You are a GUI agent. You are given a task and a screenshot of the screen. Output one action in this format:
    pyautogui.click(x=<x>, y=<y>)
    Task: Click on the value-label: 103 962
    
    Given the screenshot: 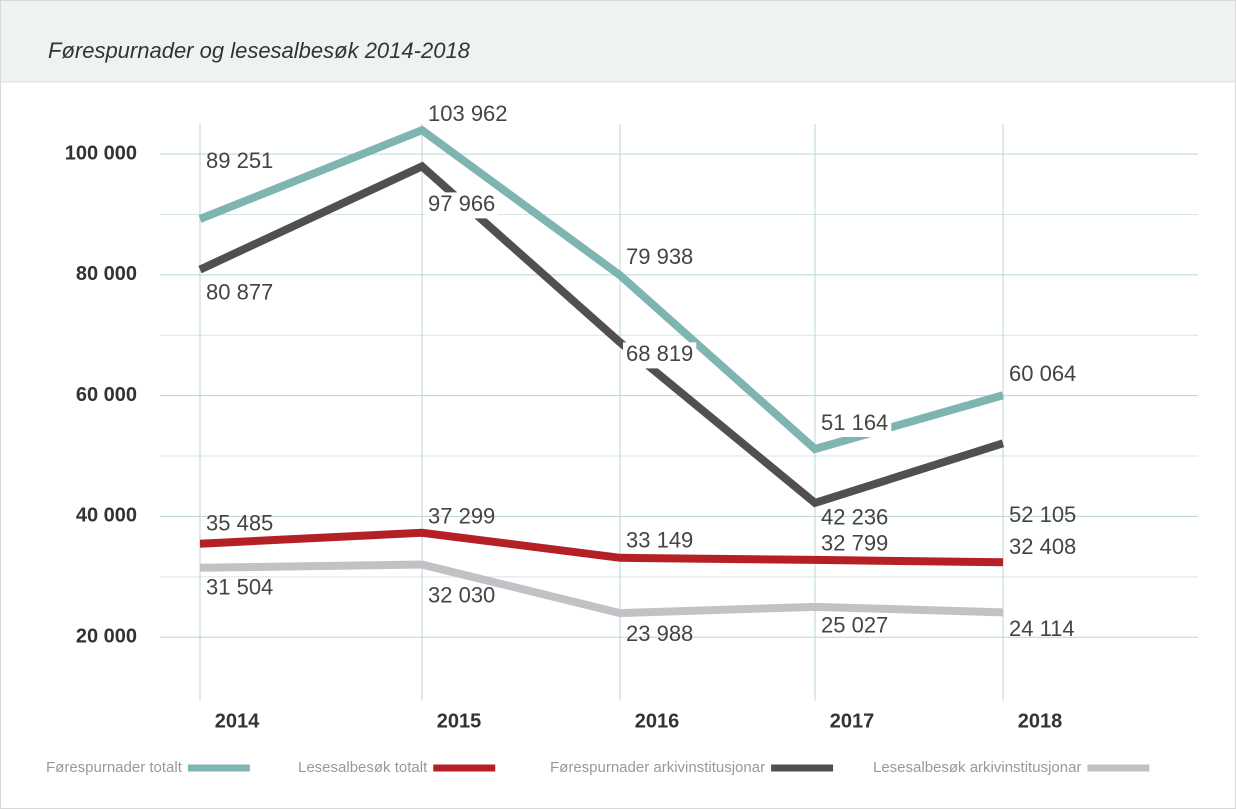 What is the action you would take?
    pyautogui.click(x=468, y=113)
    